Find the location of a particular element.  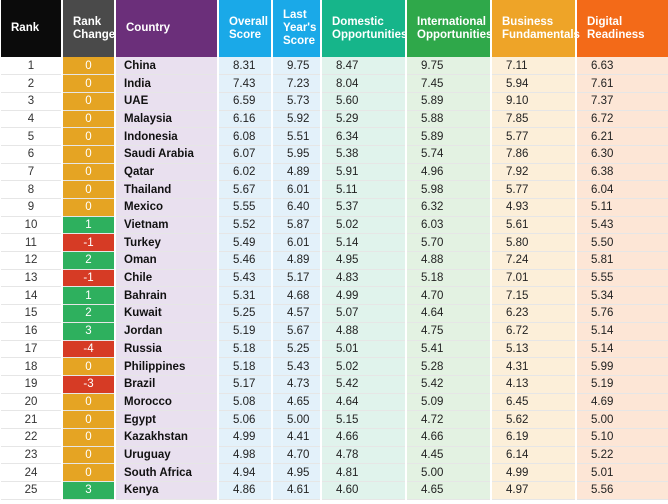

business-cell: 4.13 is located at coordinates (533, 384).